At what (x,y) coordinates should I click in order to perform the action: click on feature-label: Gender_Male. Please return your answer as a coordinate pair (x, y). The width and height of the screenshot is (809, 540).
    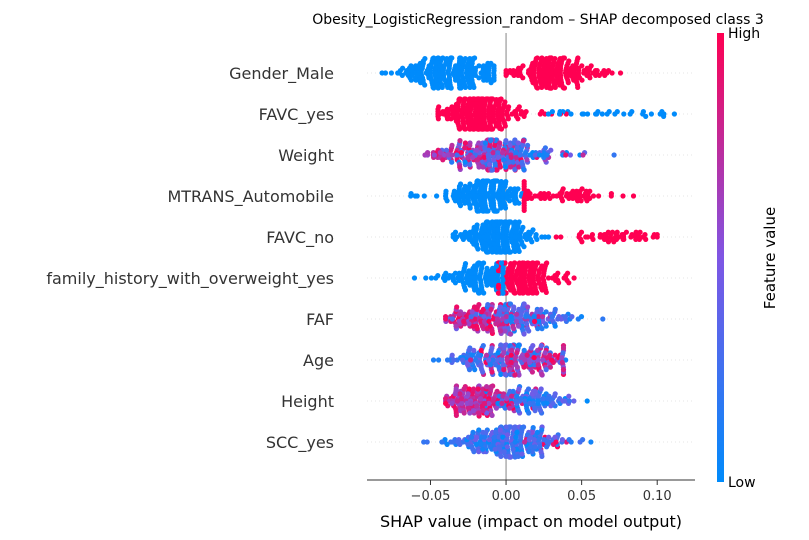
    Looking at the image, I should click on (281, 74).